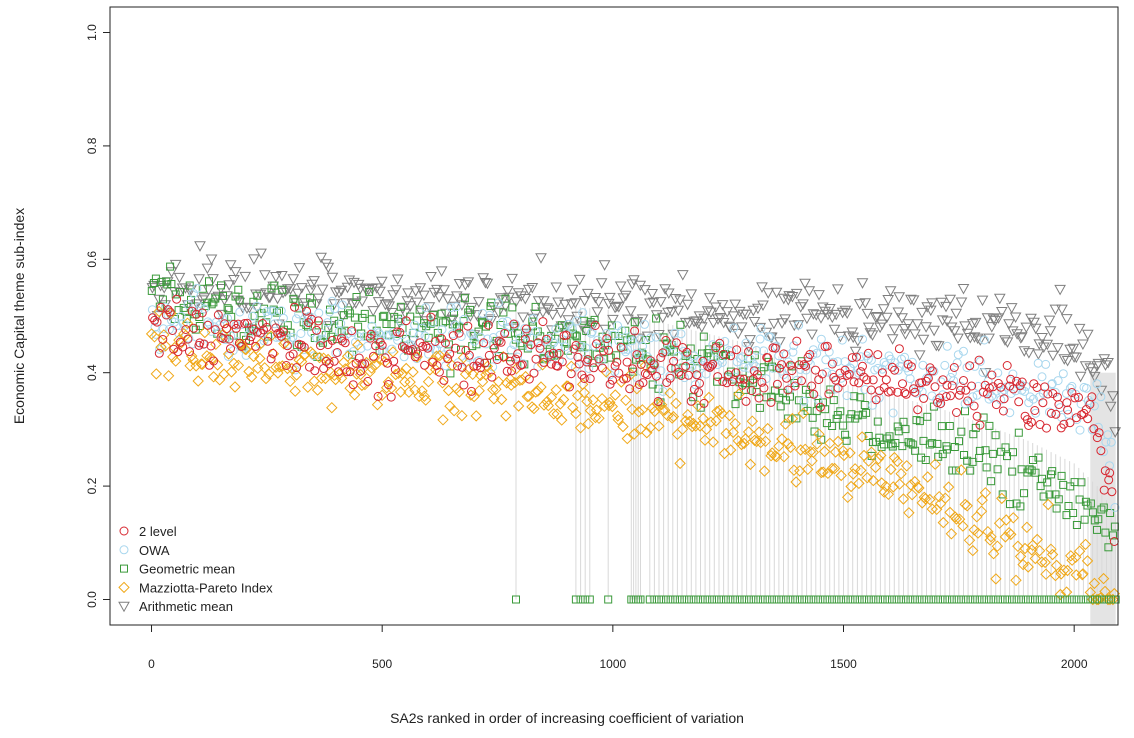 This screenshot has width=1134, height=738. What do you see at coordinates (1103, 498) in the screenshot?
I see `dense-drop-region` at bounding box center [1103, 498].